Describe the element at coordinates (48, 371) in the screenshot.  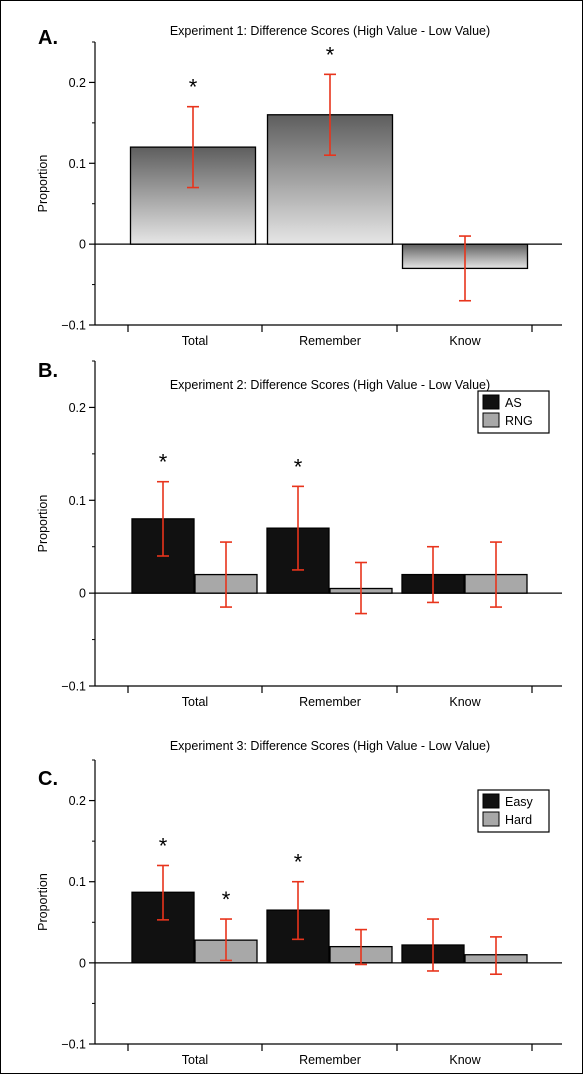
I see `panel-label: B.` at that location.